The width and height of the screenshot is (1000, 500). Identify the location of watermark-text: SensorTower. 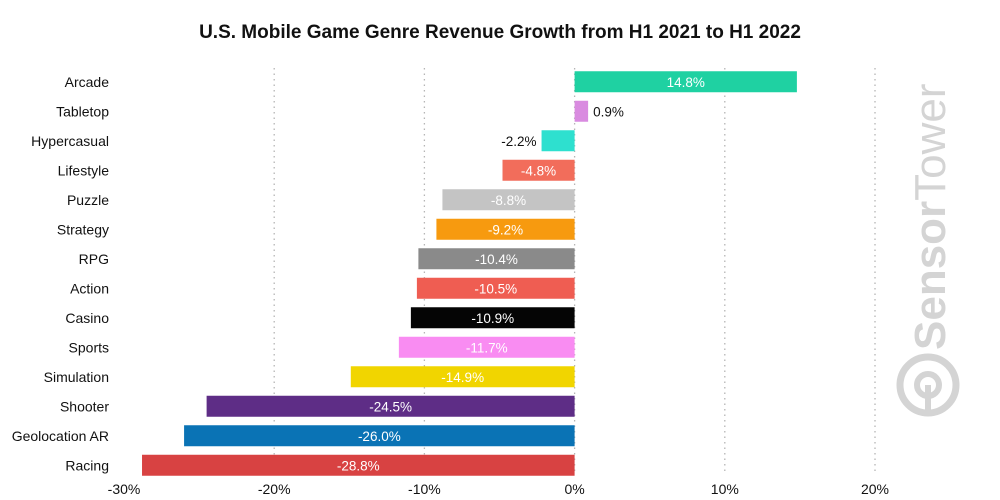
(930, 216).